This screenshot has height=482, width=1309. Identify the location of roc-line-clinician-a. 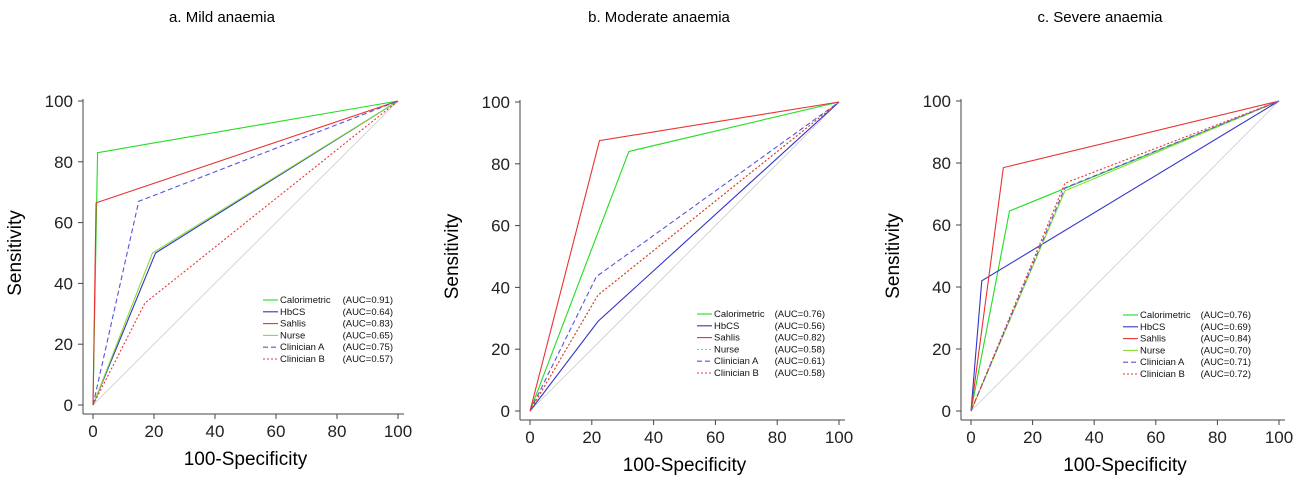
(245, 253).